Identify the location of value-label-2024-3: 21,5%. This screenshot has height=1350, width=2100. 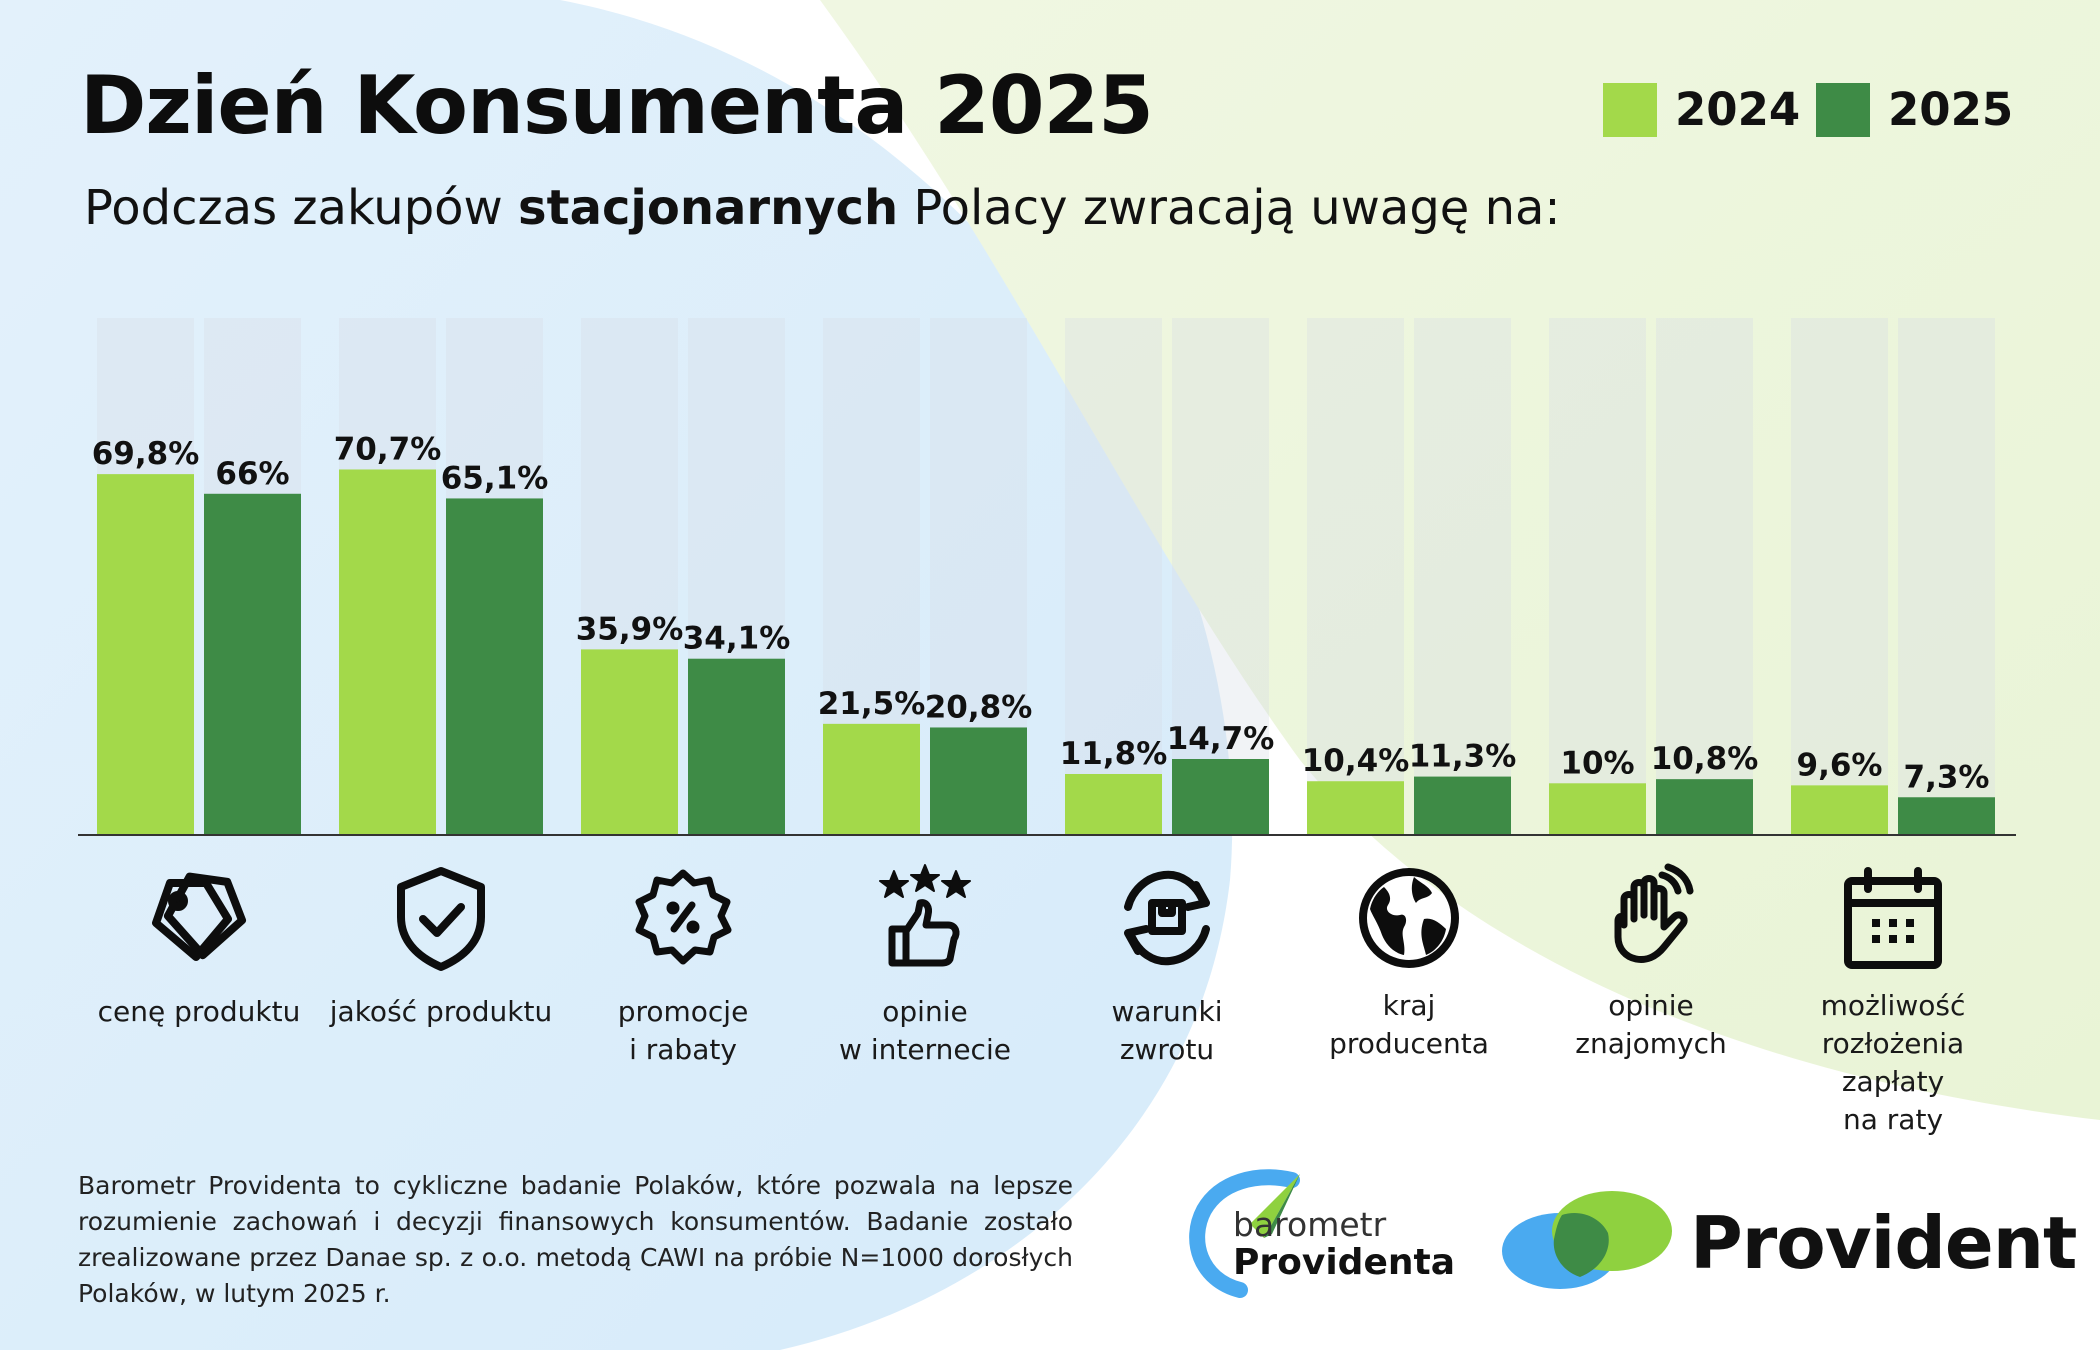
(872, 704).